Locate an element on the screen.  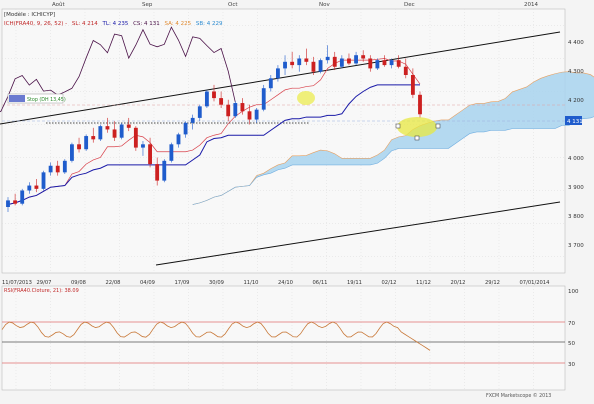
price-tick: 4 400 is located at coordinates (576, 43).